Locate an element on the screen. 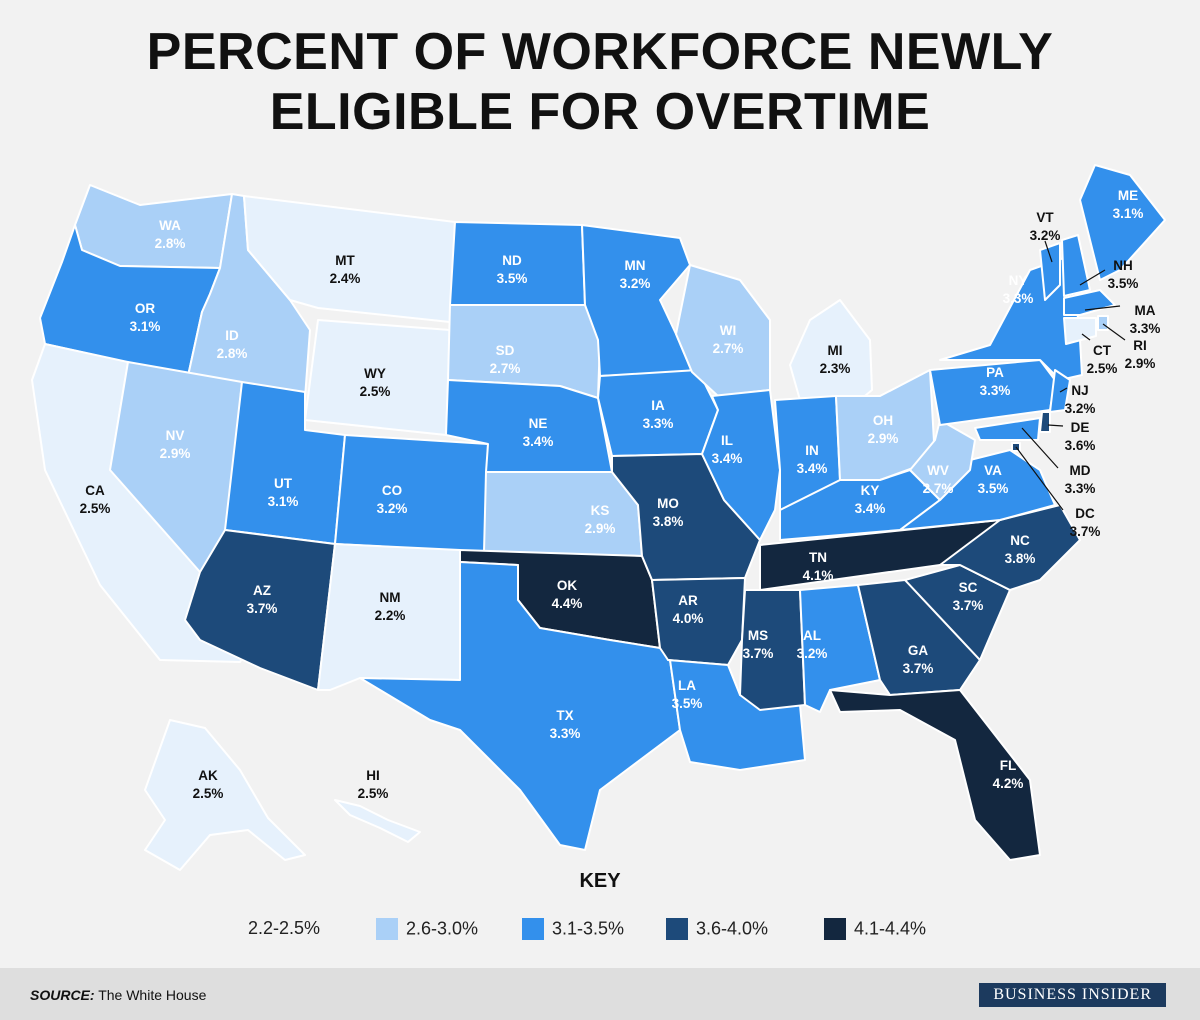 Image resolution: width=1200 pixels, height=1020 pixels. state-value-ks: 2.9% is located at coordinates (600, 528).